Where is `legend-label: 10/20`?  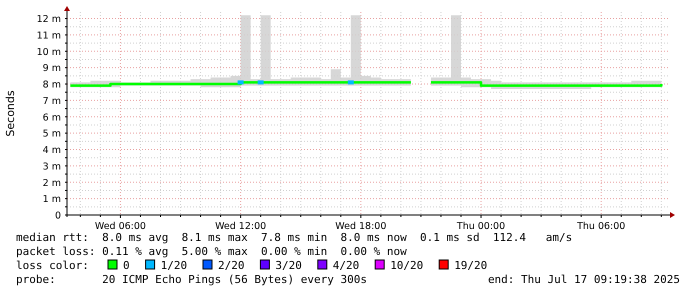 legend-label: 10/20 is located at coordinates (407, 265).